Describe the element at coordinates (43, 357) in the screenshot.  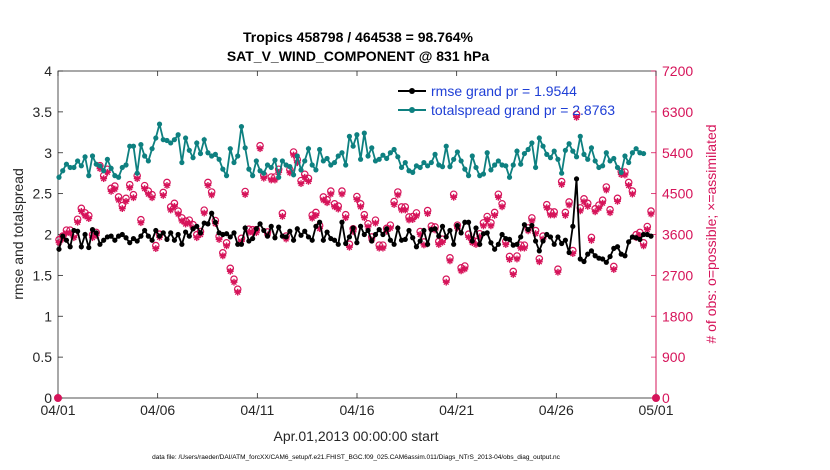
I see `y-tick-label-left: 0.5` at that location.